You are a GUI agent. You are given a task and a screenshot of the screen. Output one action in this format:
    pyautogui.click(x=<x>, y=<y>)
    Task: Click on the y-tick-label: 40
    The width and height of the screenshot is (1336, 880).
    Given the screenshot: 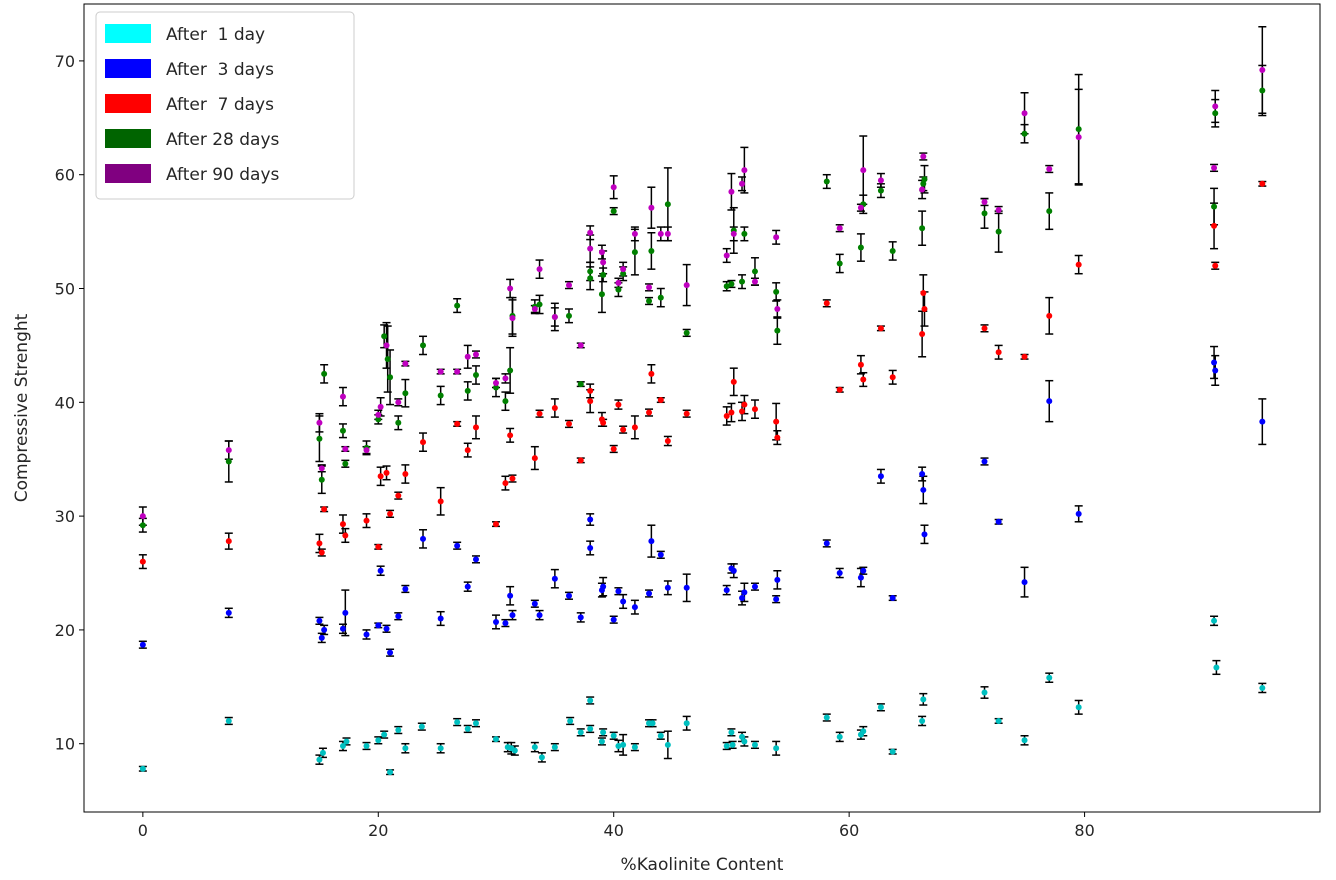 What is the action you would take?
    pyautogui.click(x=65, y=402)
    